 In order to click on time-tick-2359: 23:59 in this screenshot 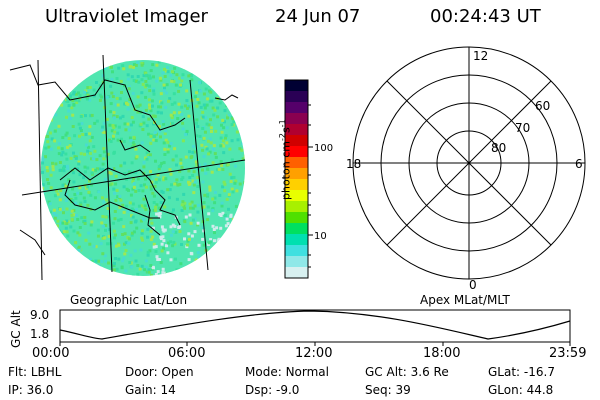, I will do `click(568, 353)`.